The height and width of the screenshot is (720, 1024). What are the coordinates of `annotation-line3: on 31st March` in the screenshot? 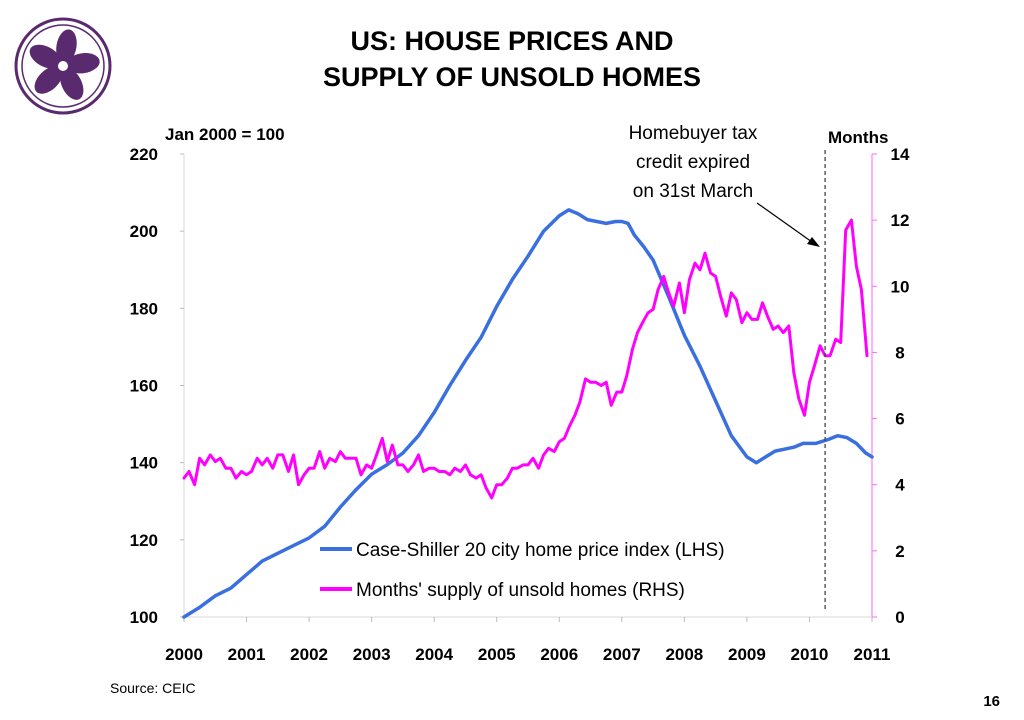 It's located at (693, 191).